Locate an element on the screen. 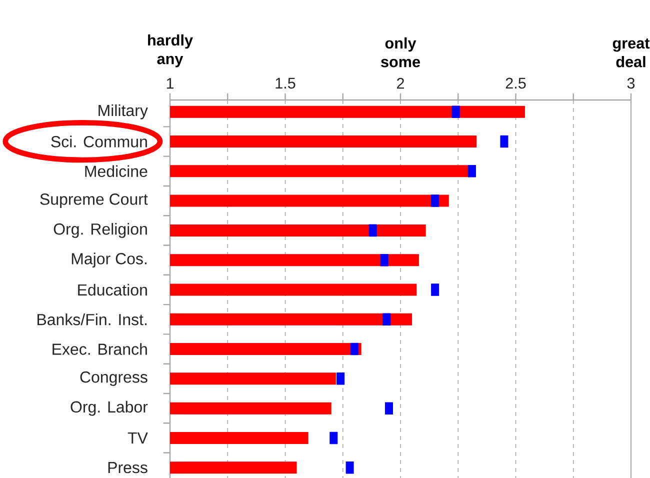 Image resolution: width=650 pixels, height=478 pixels. y-tick-label: Major Cos. is located at coordinates (109, 260).